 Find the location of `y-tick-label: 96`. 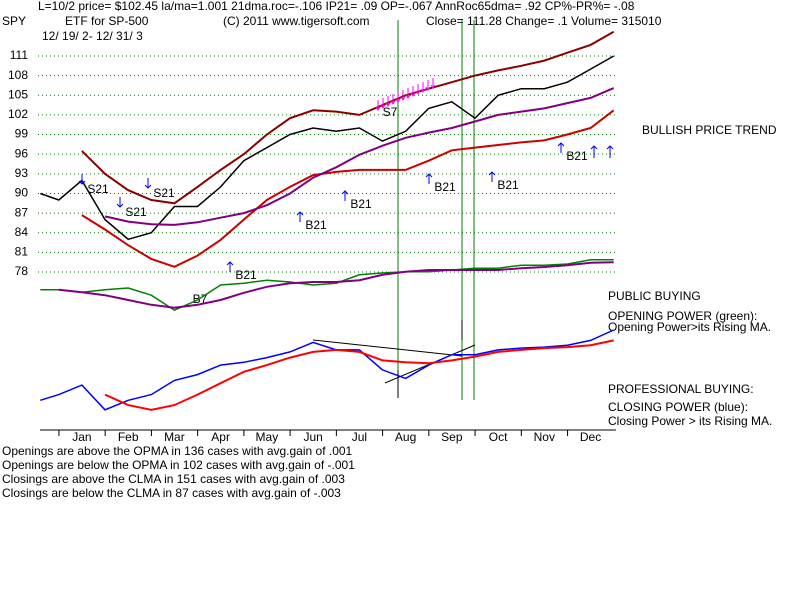

y-tick-label: 96 is located at coordinates (22, 153).